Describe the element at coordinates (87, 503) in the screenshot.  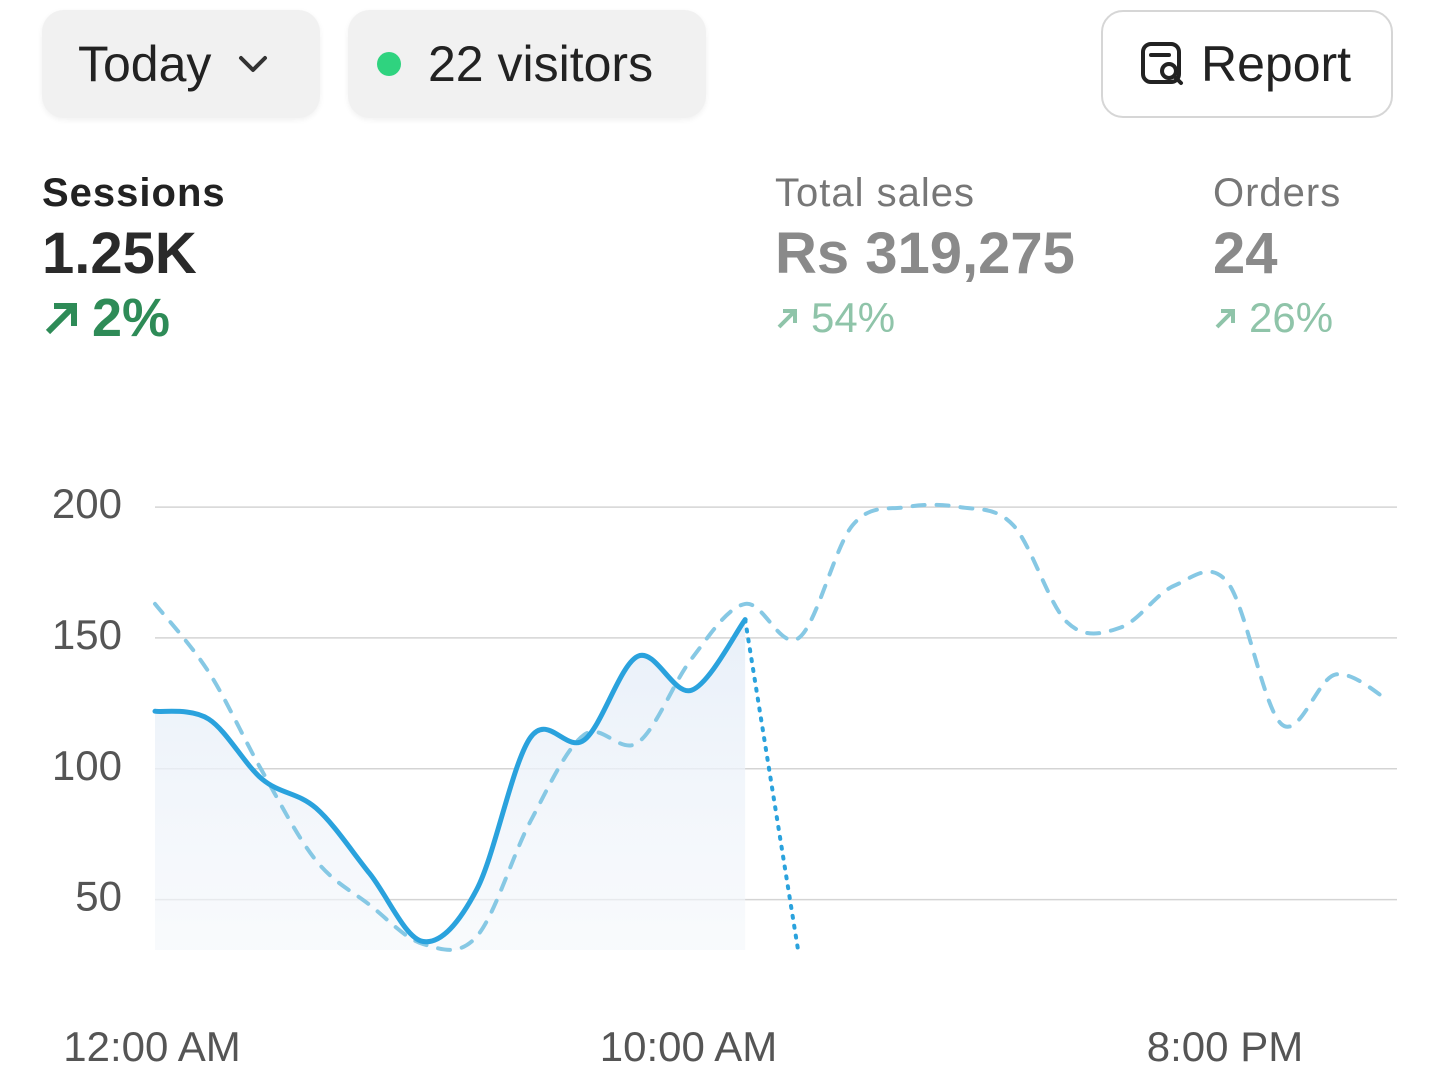
I see `y-tick-label: 200` at that location.